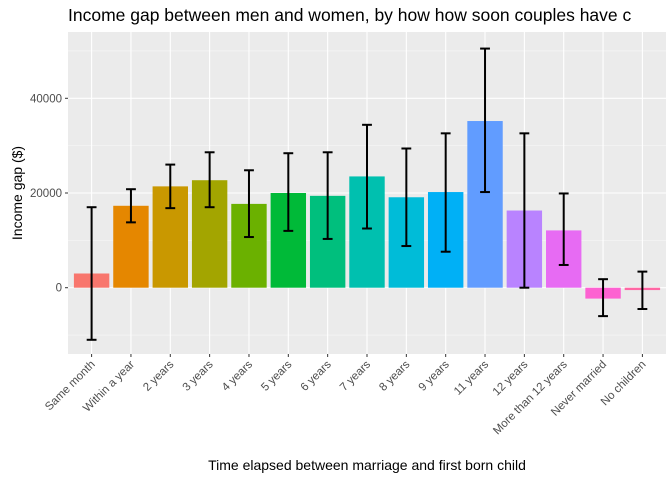  What do you see at coordinates (17, 193) in the screenshot?
I see `y-axis-title: Income gap ($)` at bounding box center [17, 193].